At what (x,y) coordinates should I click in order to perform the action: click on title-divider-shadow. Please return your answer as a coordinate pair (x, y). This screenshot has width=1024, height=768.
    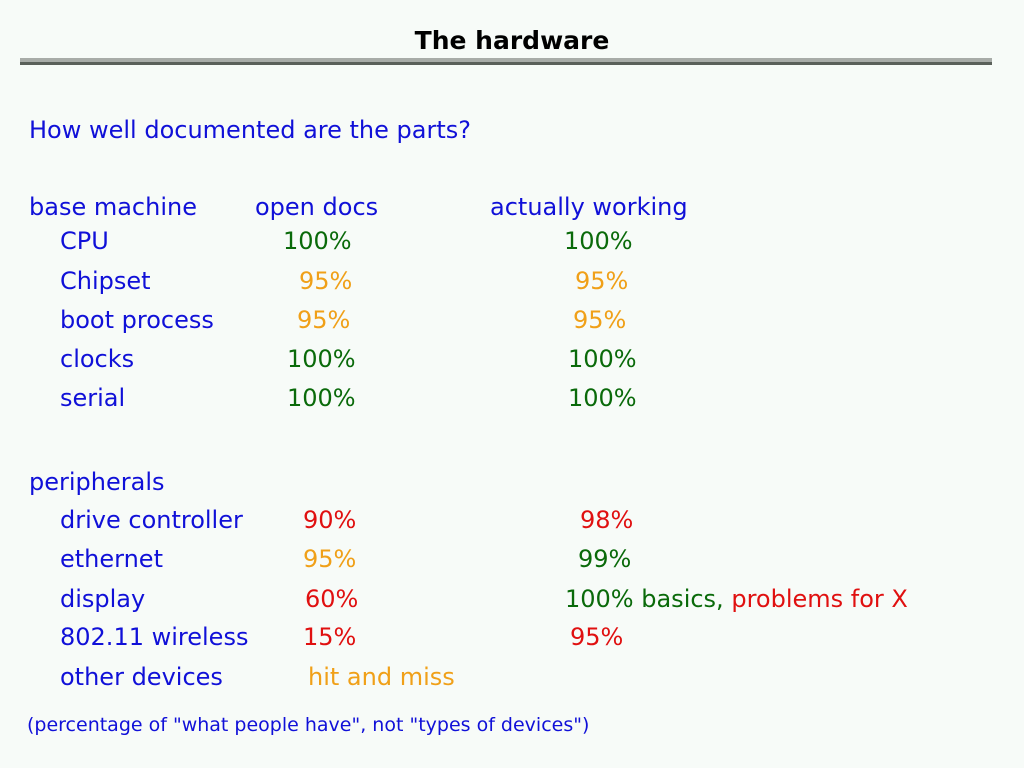
    Looking at the image, I should click on (506, 63).